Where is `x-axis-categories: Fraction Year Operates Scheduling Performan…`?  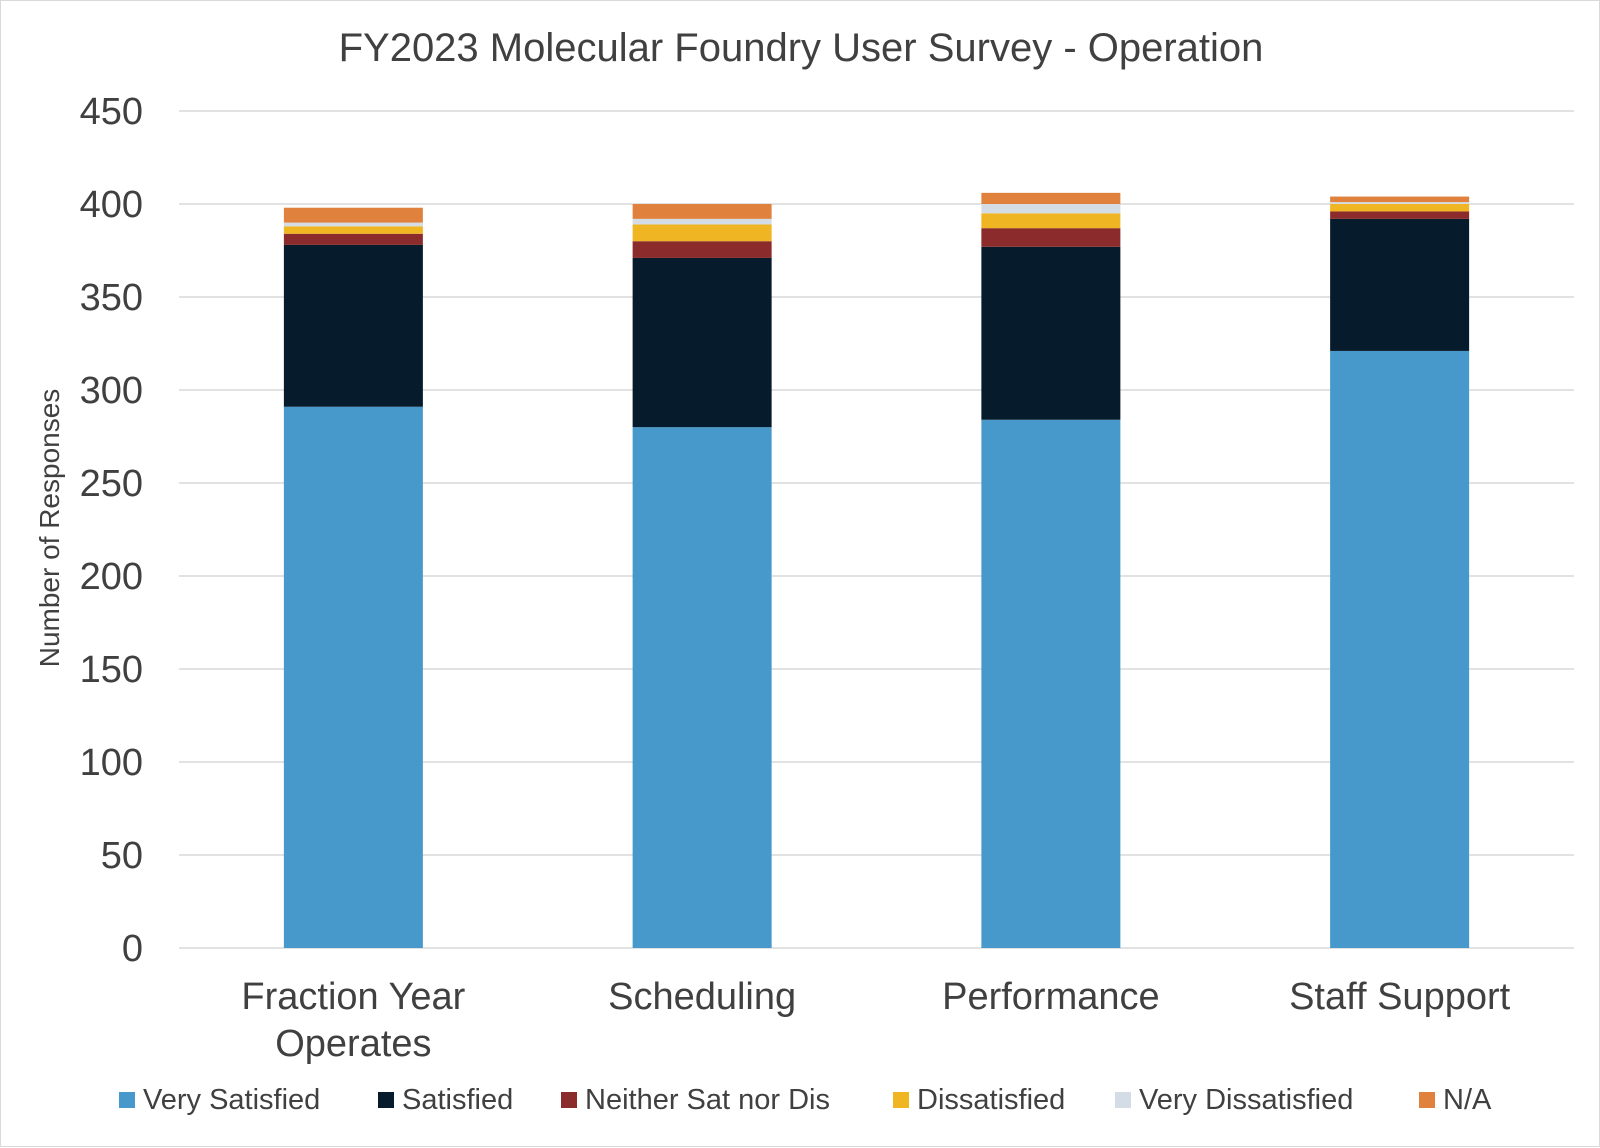
x-axis-categories: Fraction Year Operates Scheduling Performan… is located at coordinates (875, 1020).